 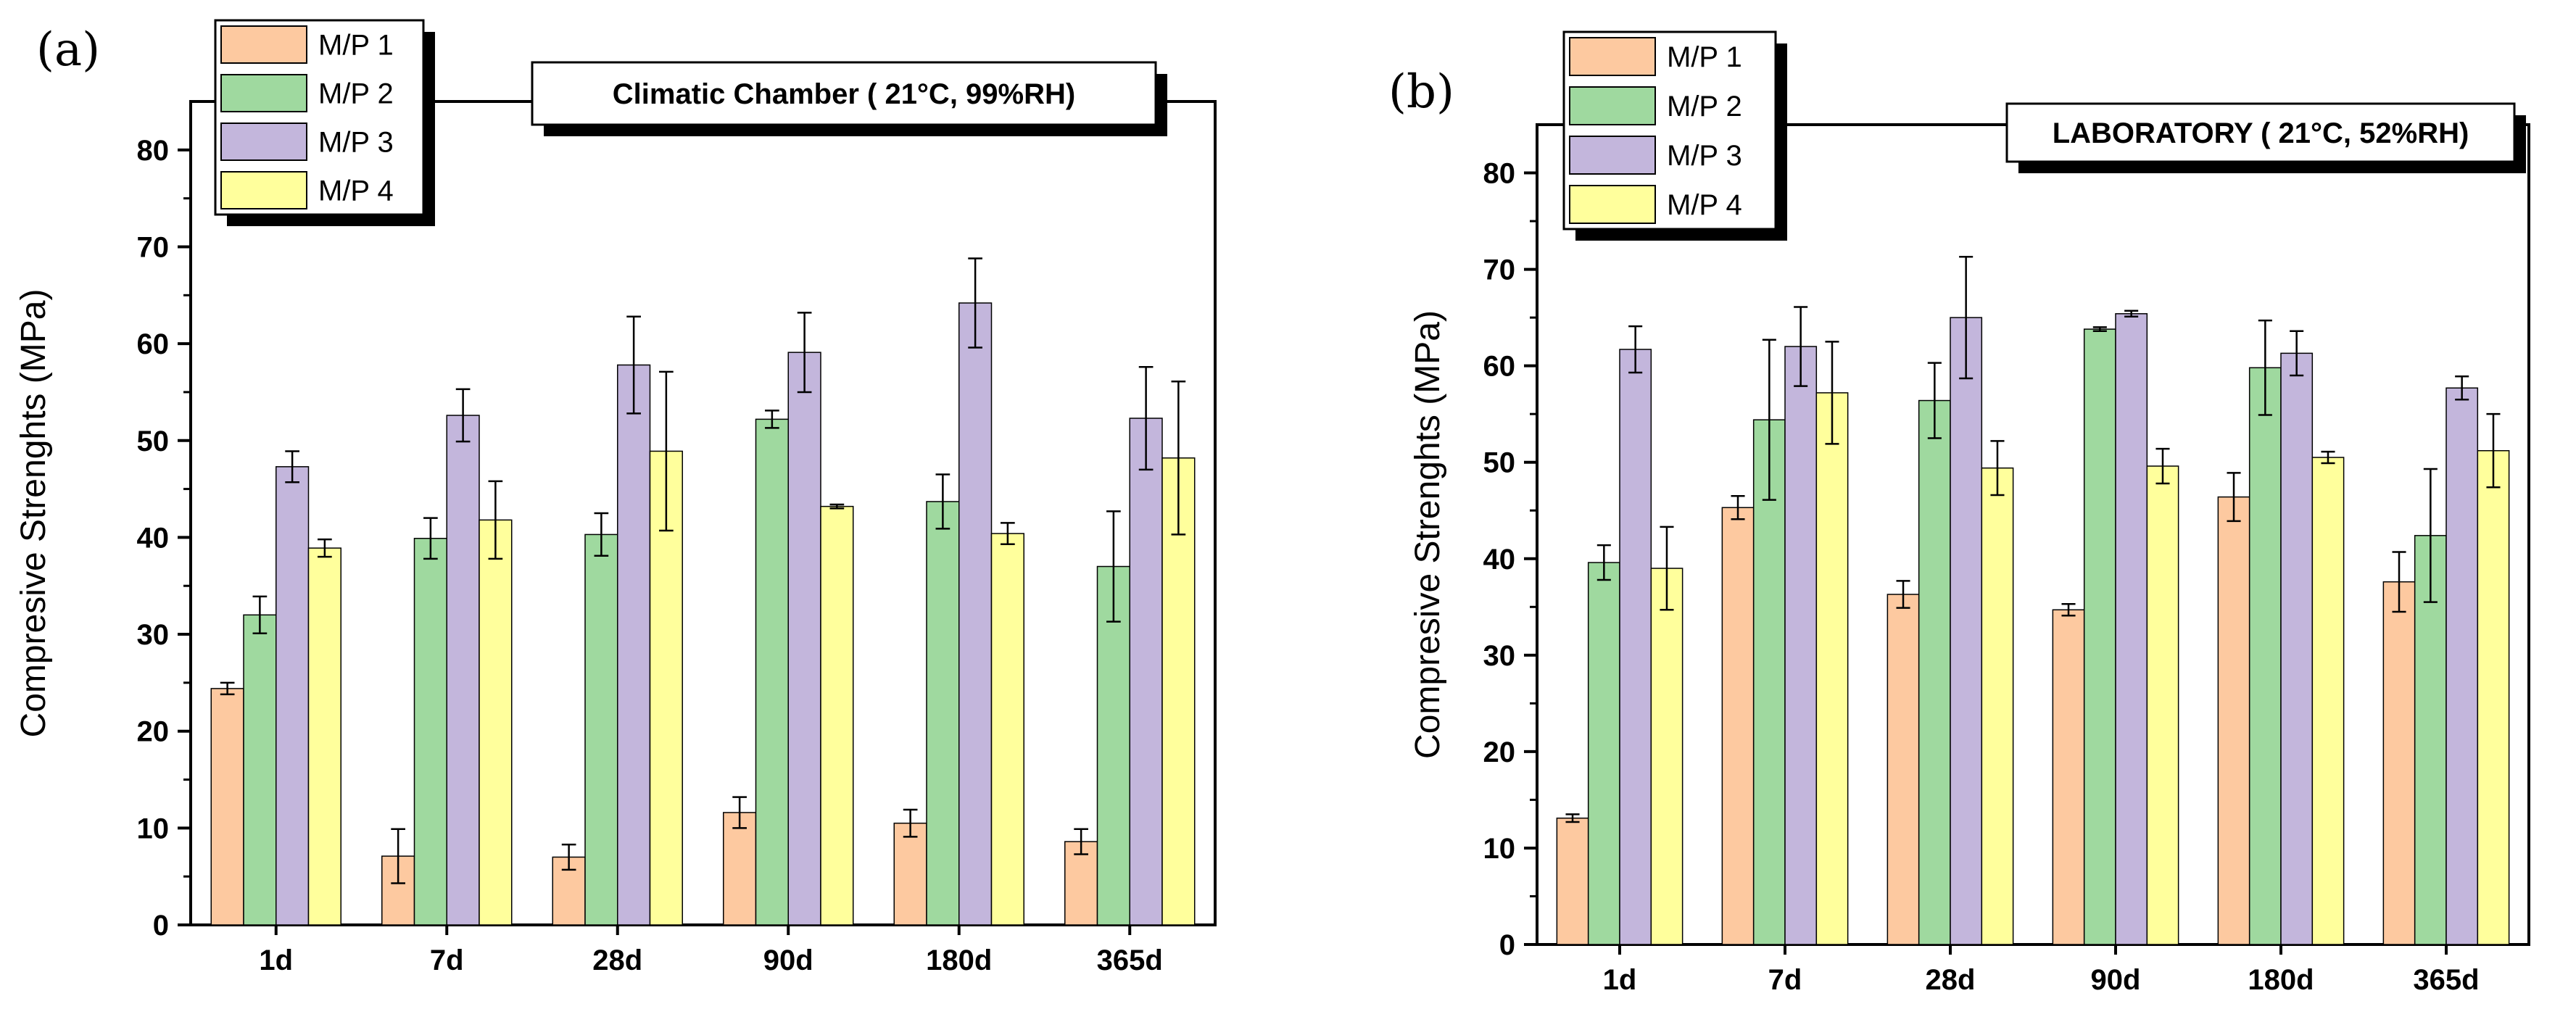 What do you see at coordinates (1421, 92) in the screenshot?
I see `panel-letter: (b)` at bounding box center [1421, 92].